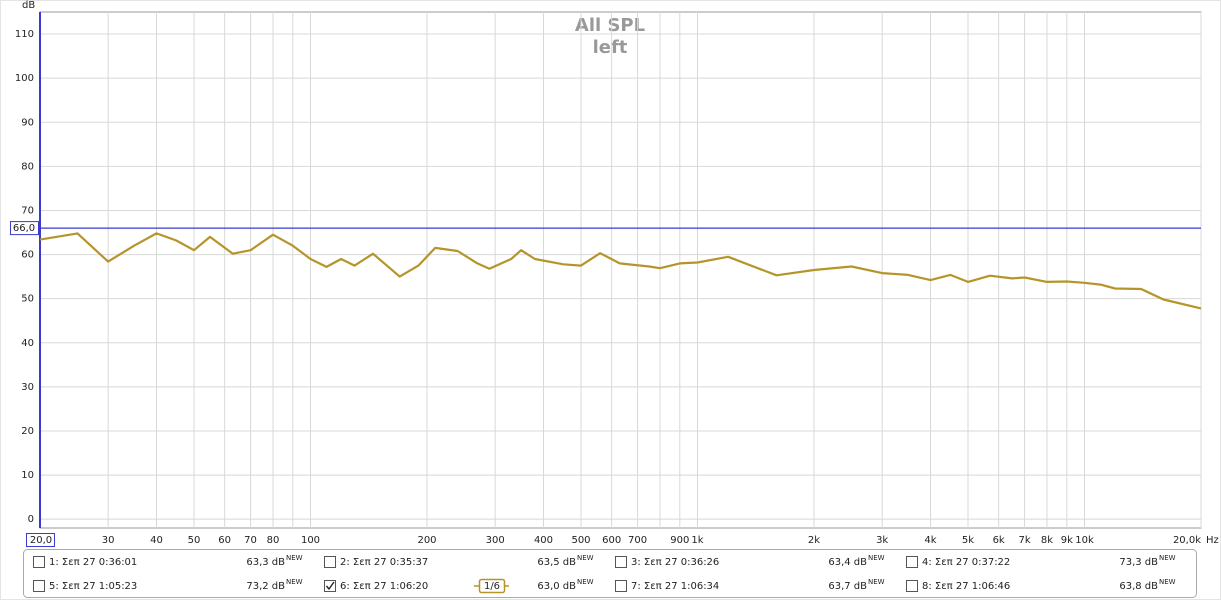 This screenshot has width=1221, height=600. Describe the element at coordinates (1084, 540) in the screenshot. I see `x-tick-label: 10k` at that location.